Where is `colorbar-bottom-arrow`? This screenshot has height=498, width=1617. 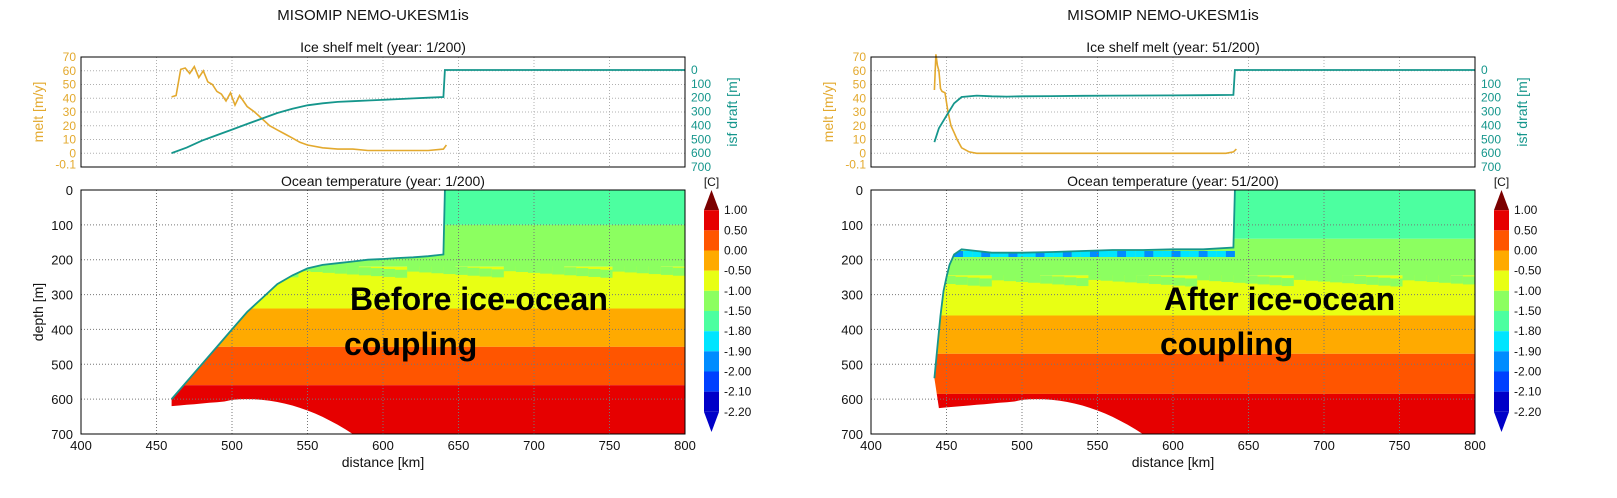 colorbar-bottom-arrow is located at coordinates (1501, 421).